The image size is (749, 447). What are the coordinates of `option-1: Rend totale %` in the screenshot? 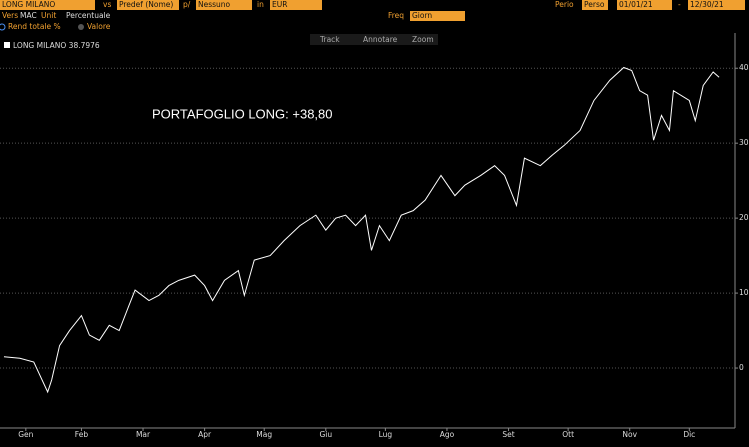 It's located at (34, 26).